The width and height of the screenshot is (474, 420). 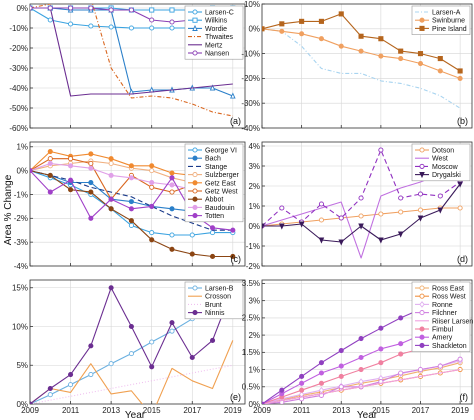 I want to click on series-line-mertz, so click(x=131, y=52).